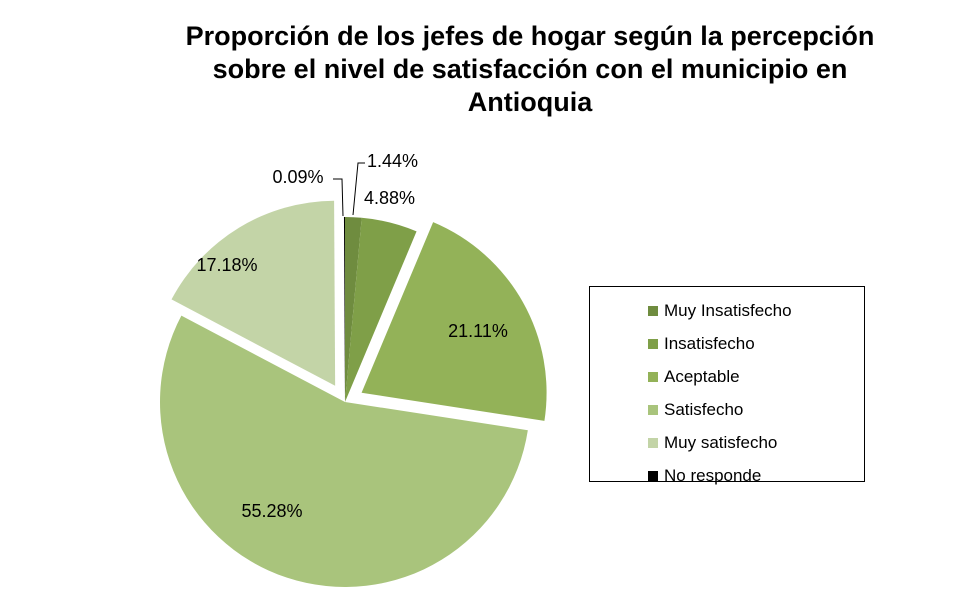  I want to click on data-label-satisfecho: 55.28%, so click(271, 511).